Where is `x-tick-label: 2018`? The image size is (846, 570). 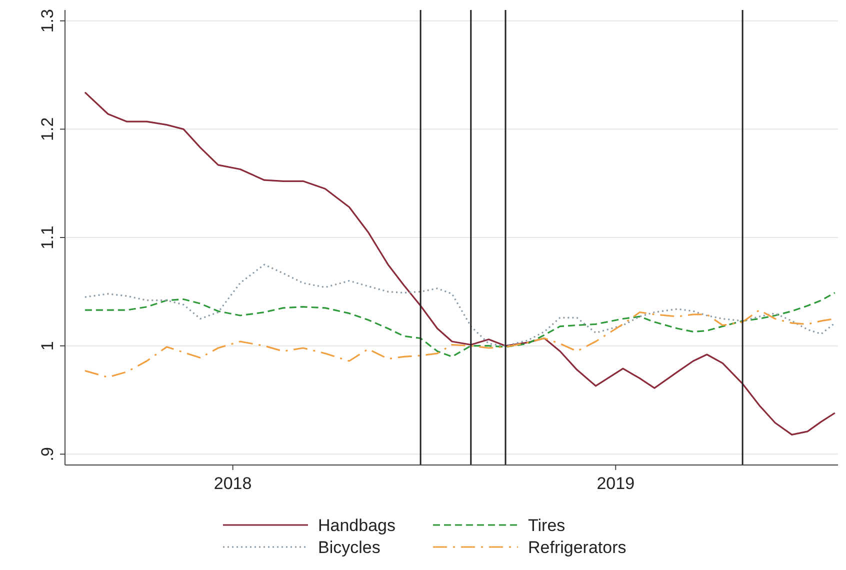 x-tick-label: 2018 is located at coordinates (233, 483).